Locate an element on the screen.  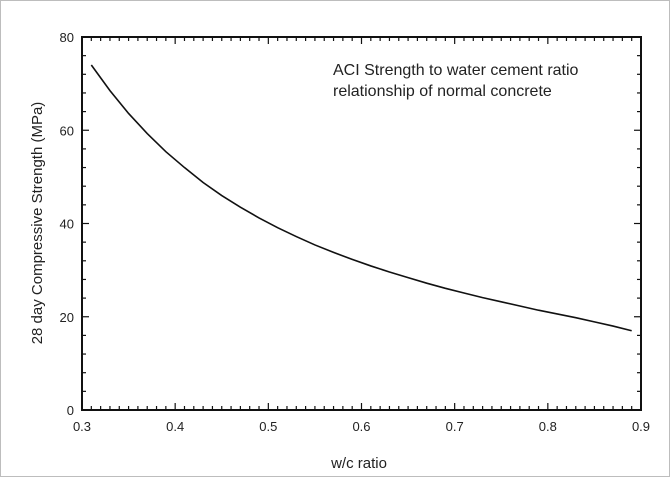
x-tick-label: 0.9 is located at coordinates (641, 426).